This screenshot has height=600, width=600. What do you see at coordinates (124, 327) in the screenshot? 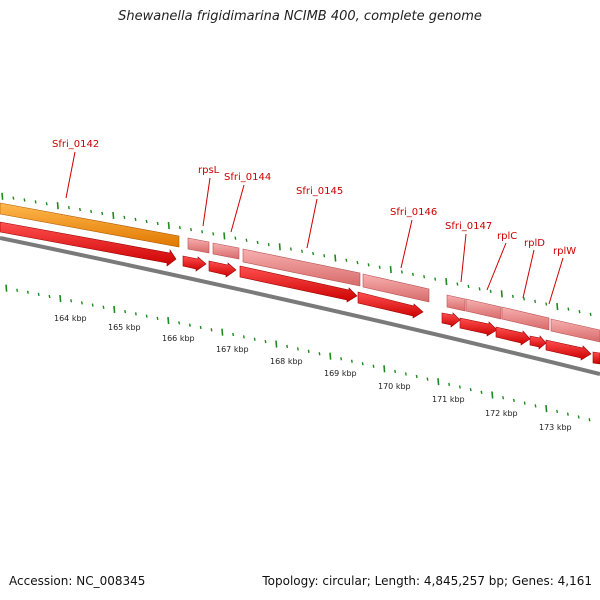
I see `kbp-label: 165 kbp` at bounding box center [124, 327].